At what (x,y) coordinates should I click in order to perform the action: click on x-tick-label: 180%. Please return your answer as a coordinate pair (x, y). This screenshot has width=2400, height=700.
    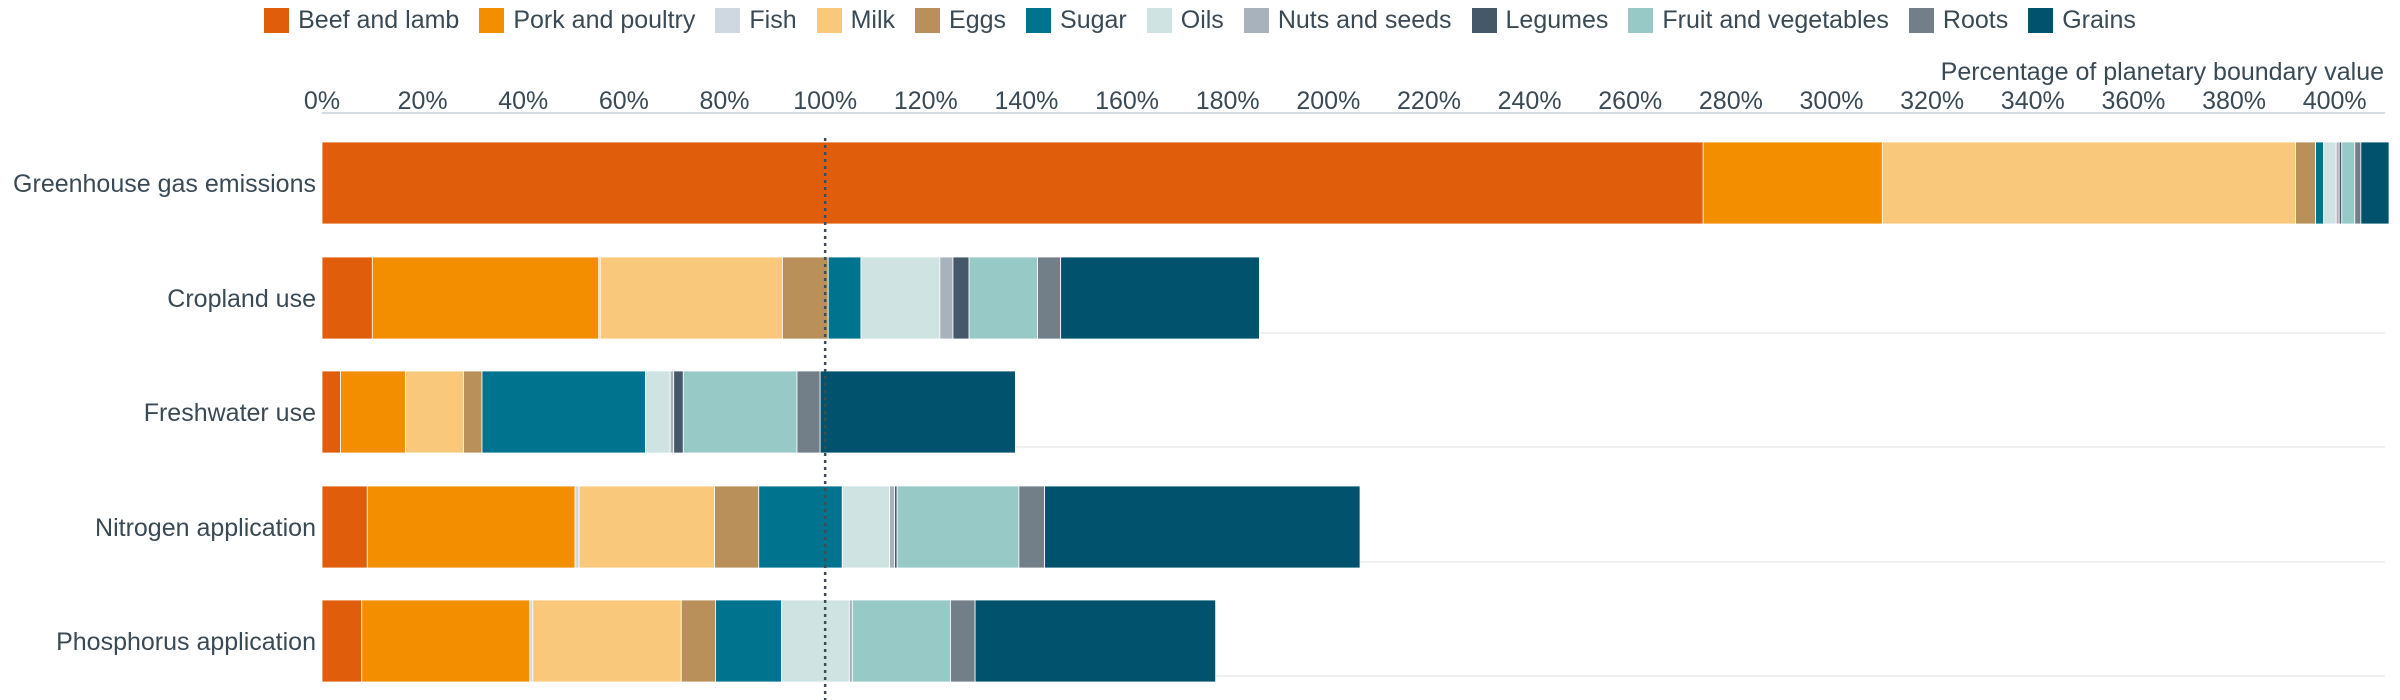
    Looking at the image, I should click on (1228, 101).